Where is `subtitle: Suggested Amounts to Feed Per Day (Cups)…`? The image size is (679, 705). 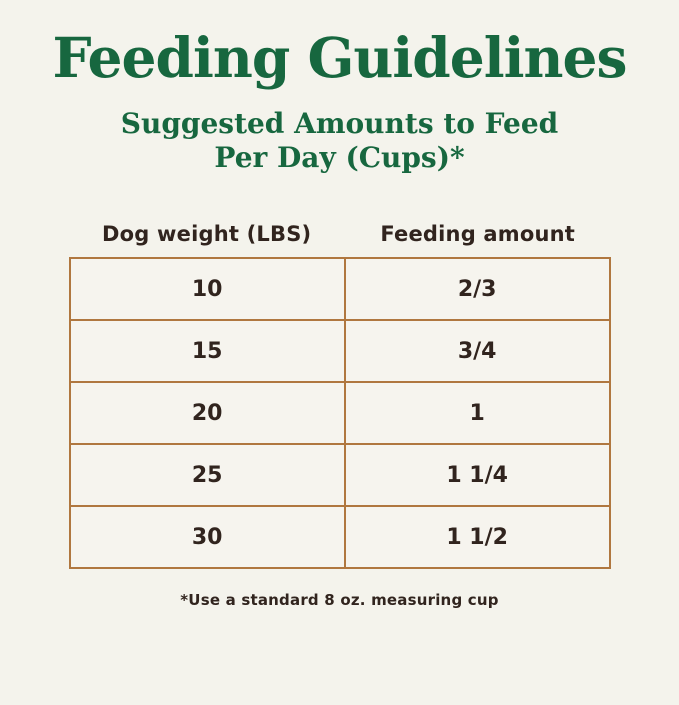
subtitle: Suggested Amounts to Feed Per Day (Cups)… is located at coordinates (339, 140).